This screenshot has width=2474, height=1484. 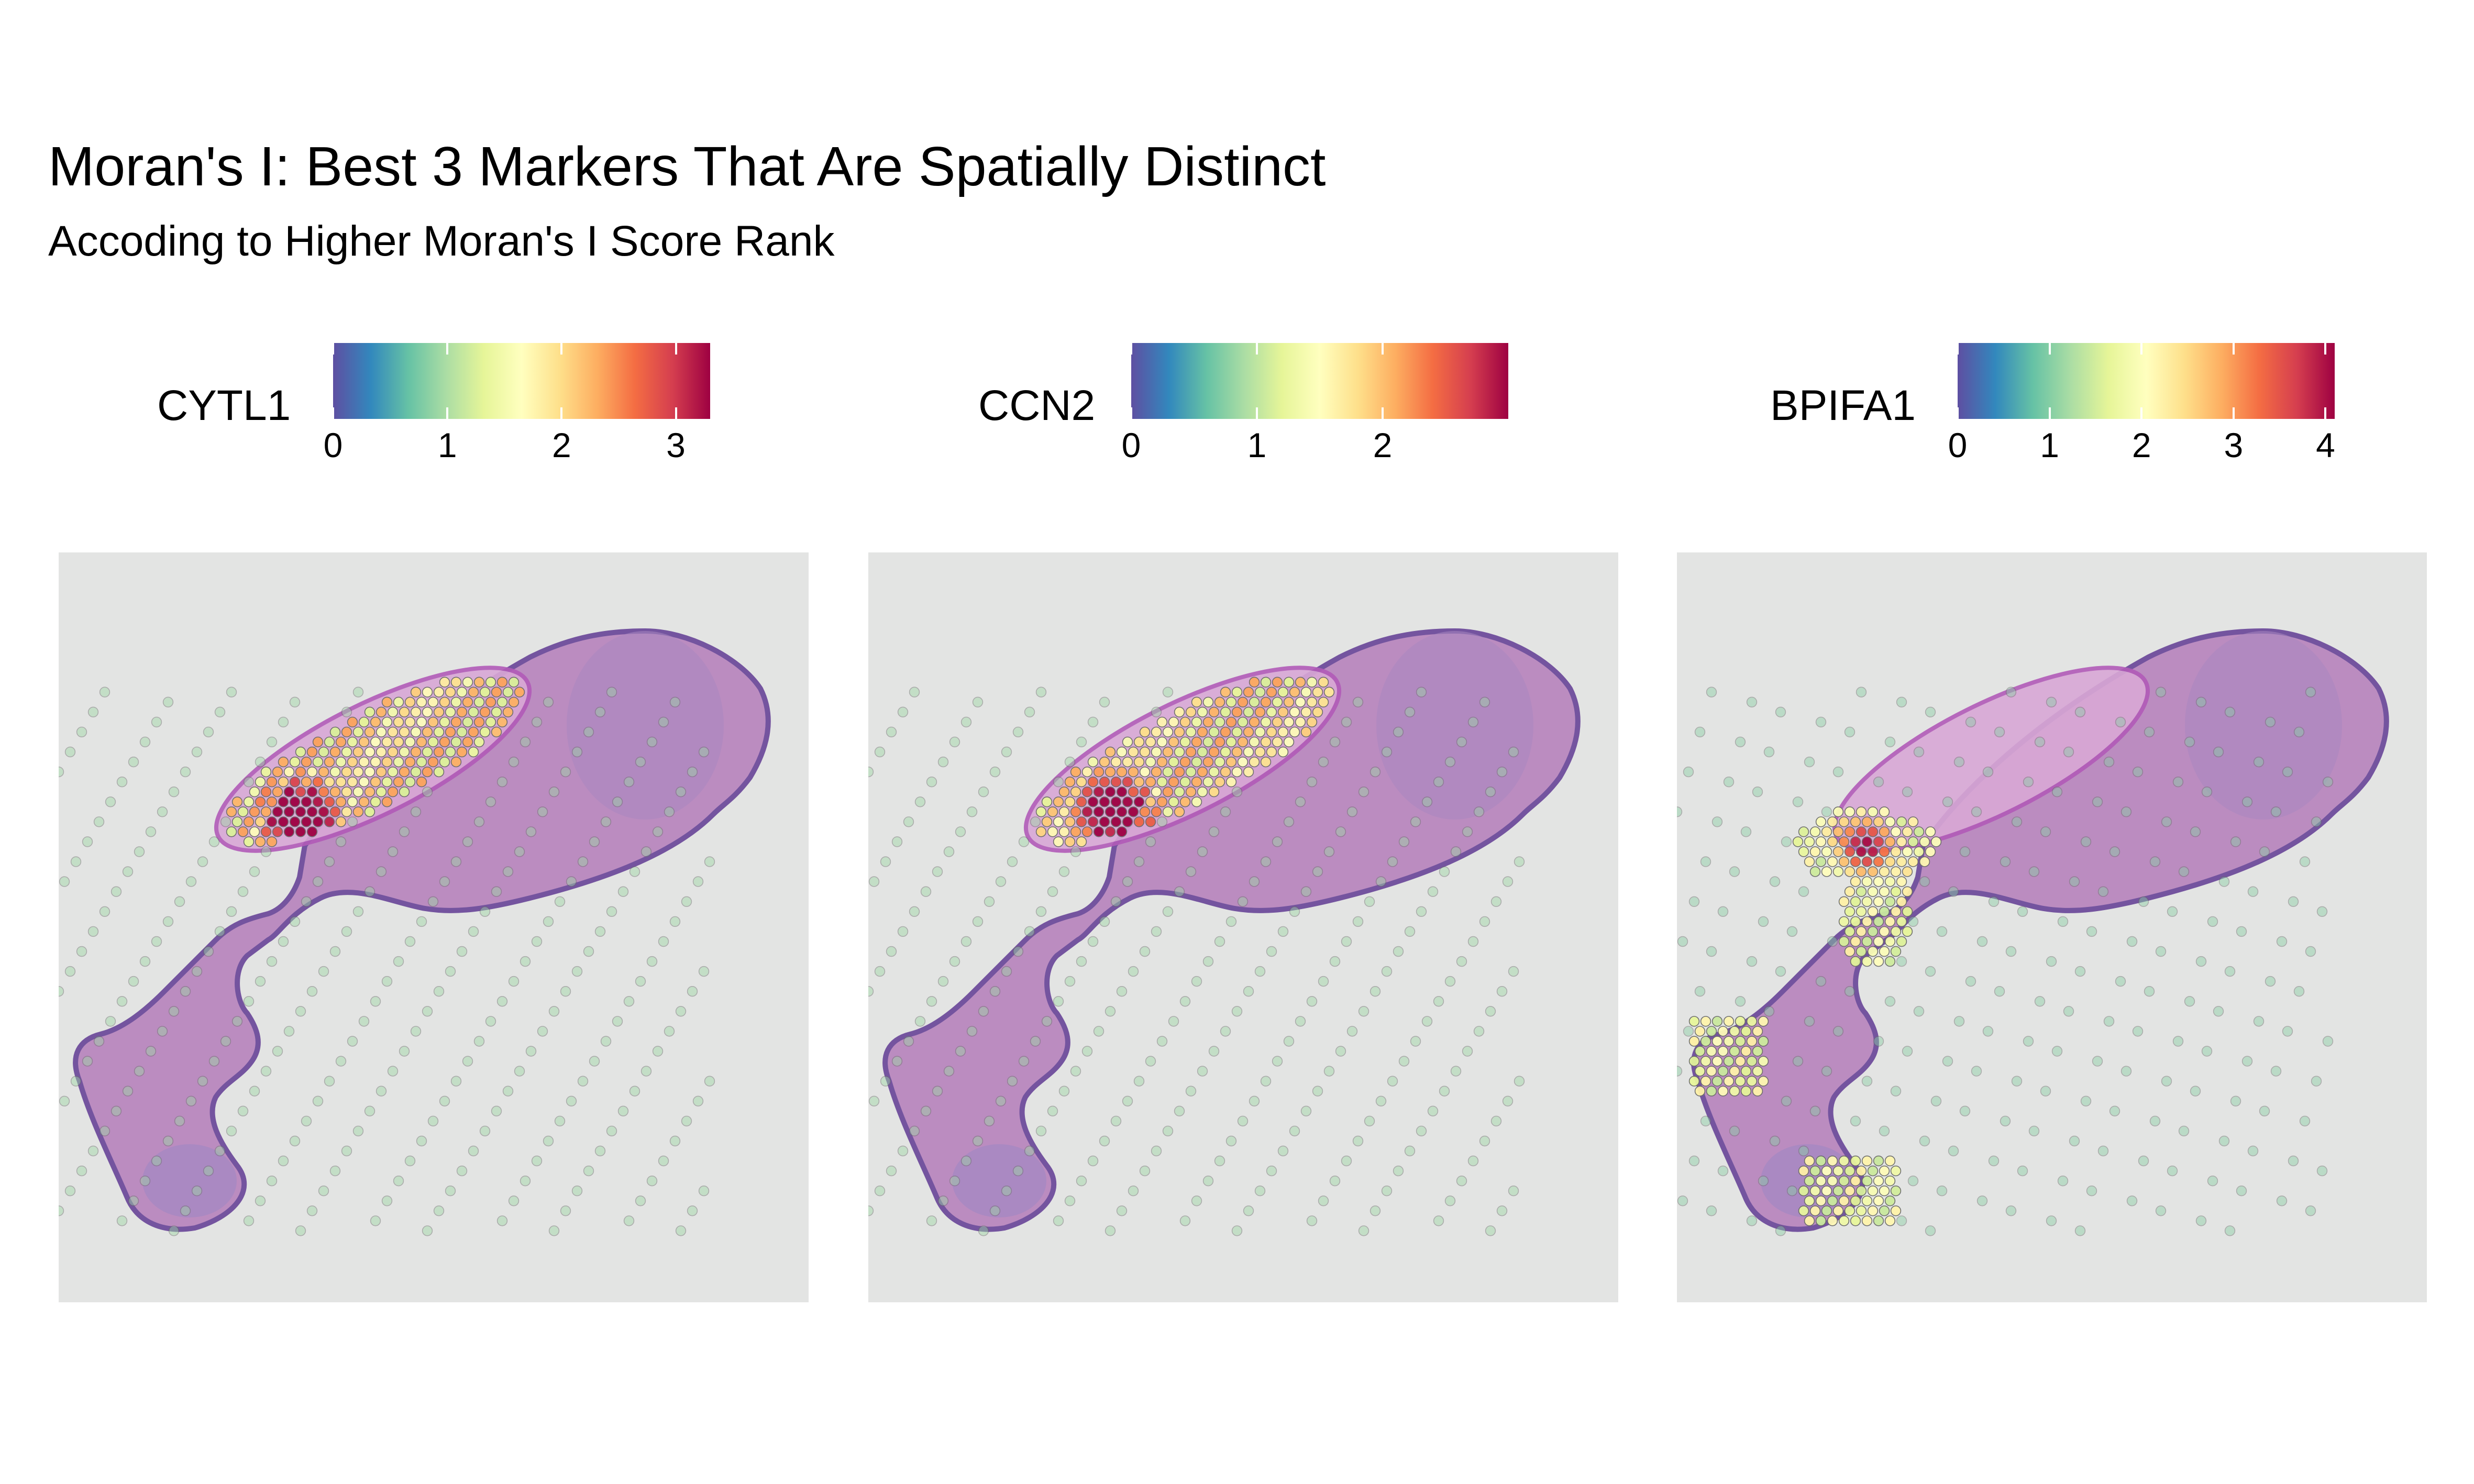 I want to click on colorbar-tick, so click(x=1383, y=349).